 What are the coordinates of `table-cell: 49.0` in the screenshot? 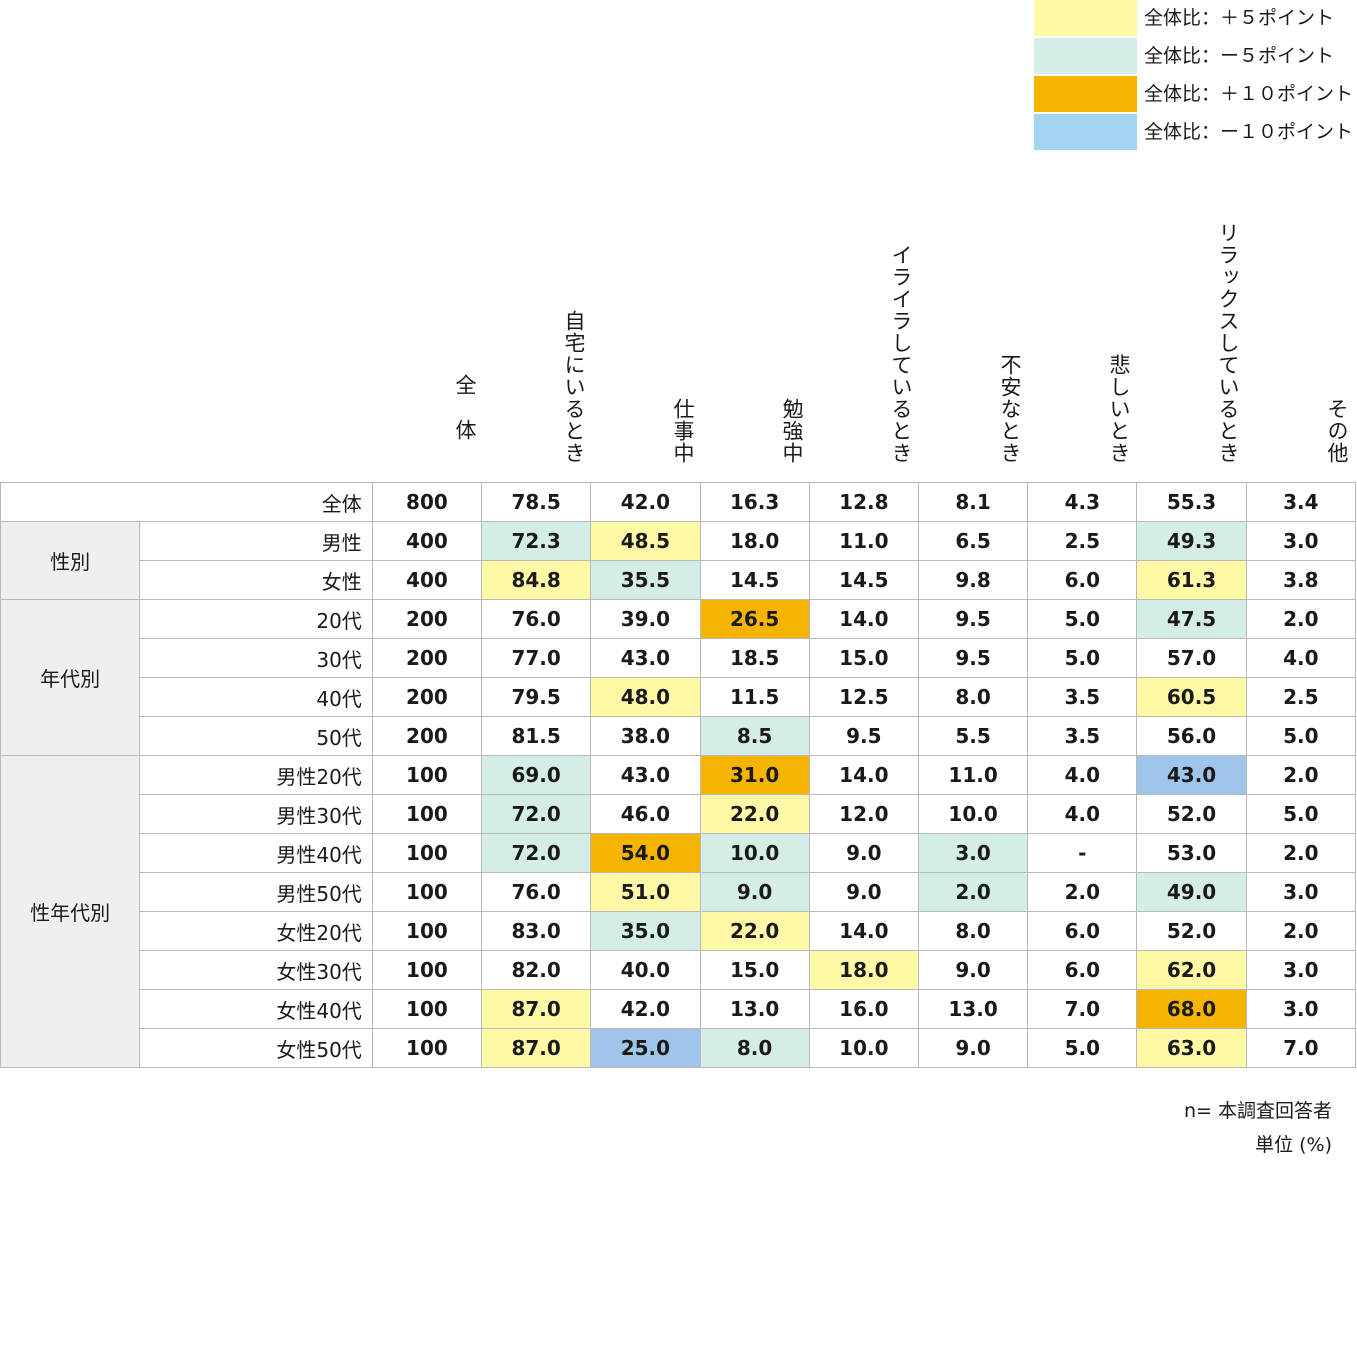 It's located at (1191, 892).